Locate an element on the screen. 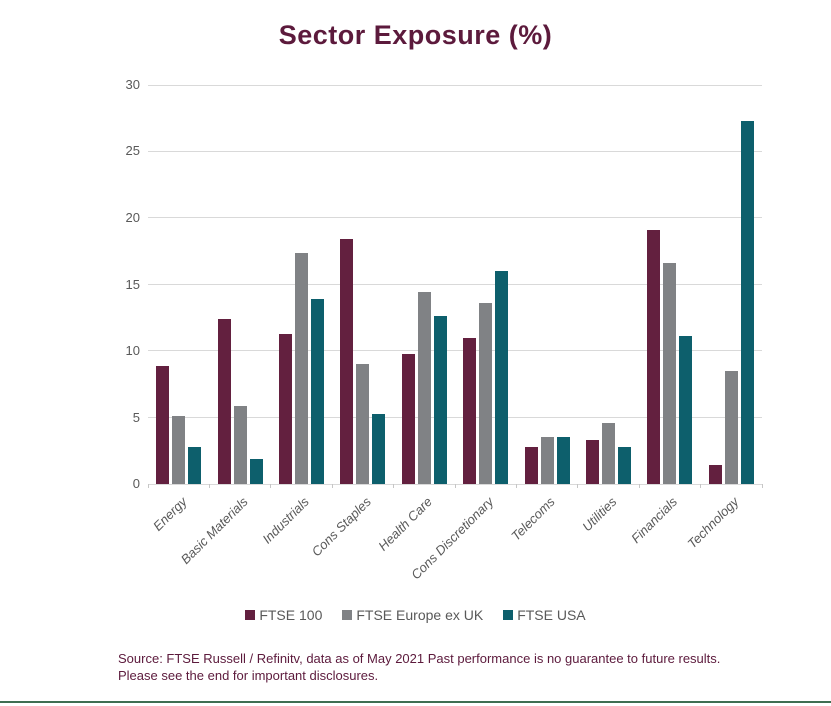 This screenshot has width=831, height=706. x-axis-label: Health Care is located at coordinates (405, 524).